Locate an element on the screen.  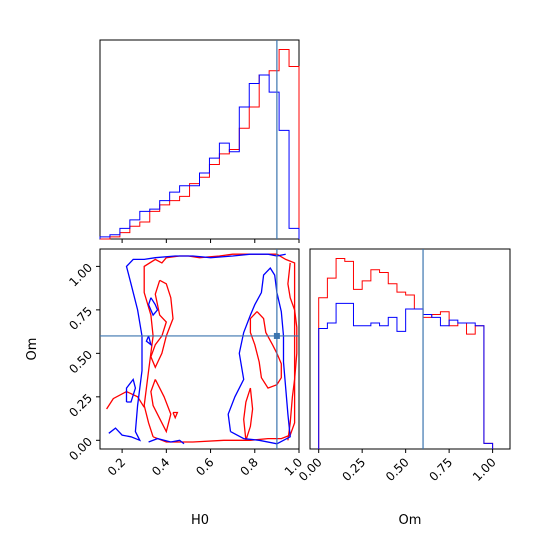
hist-h0-panel is located at coordinates (199, 141).